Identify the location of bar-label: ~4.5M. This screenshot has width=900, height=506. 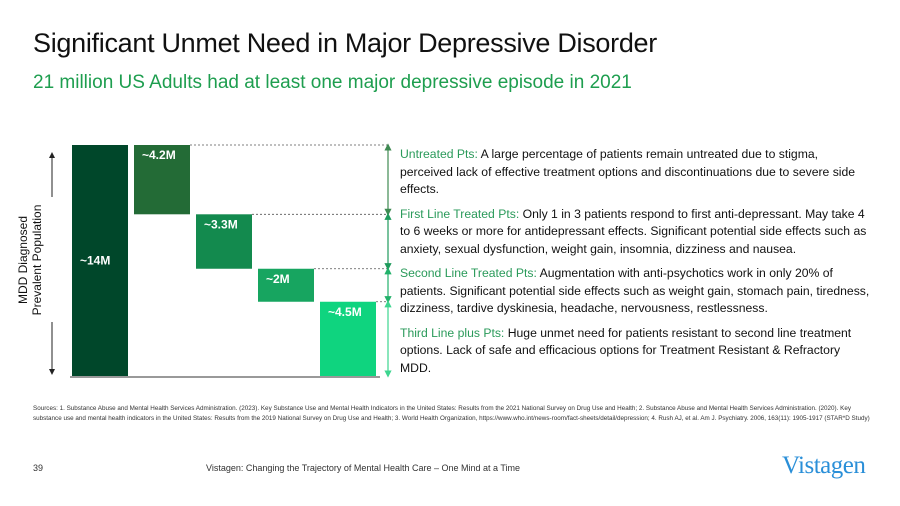
(345, 312).